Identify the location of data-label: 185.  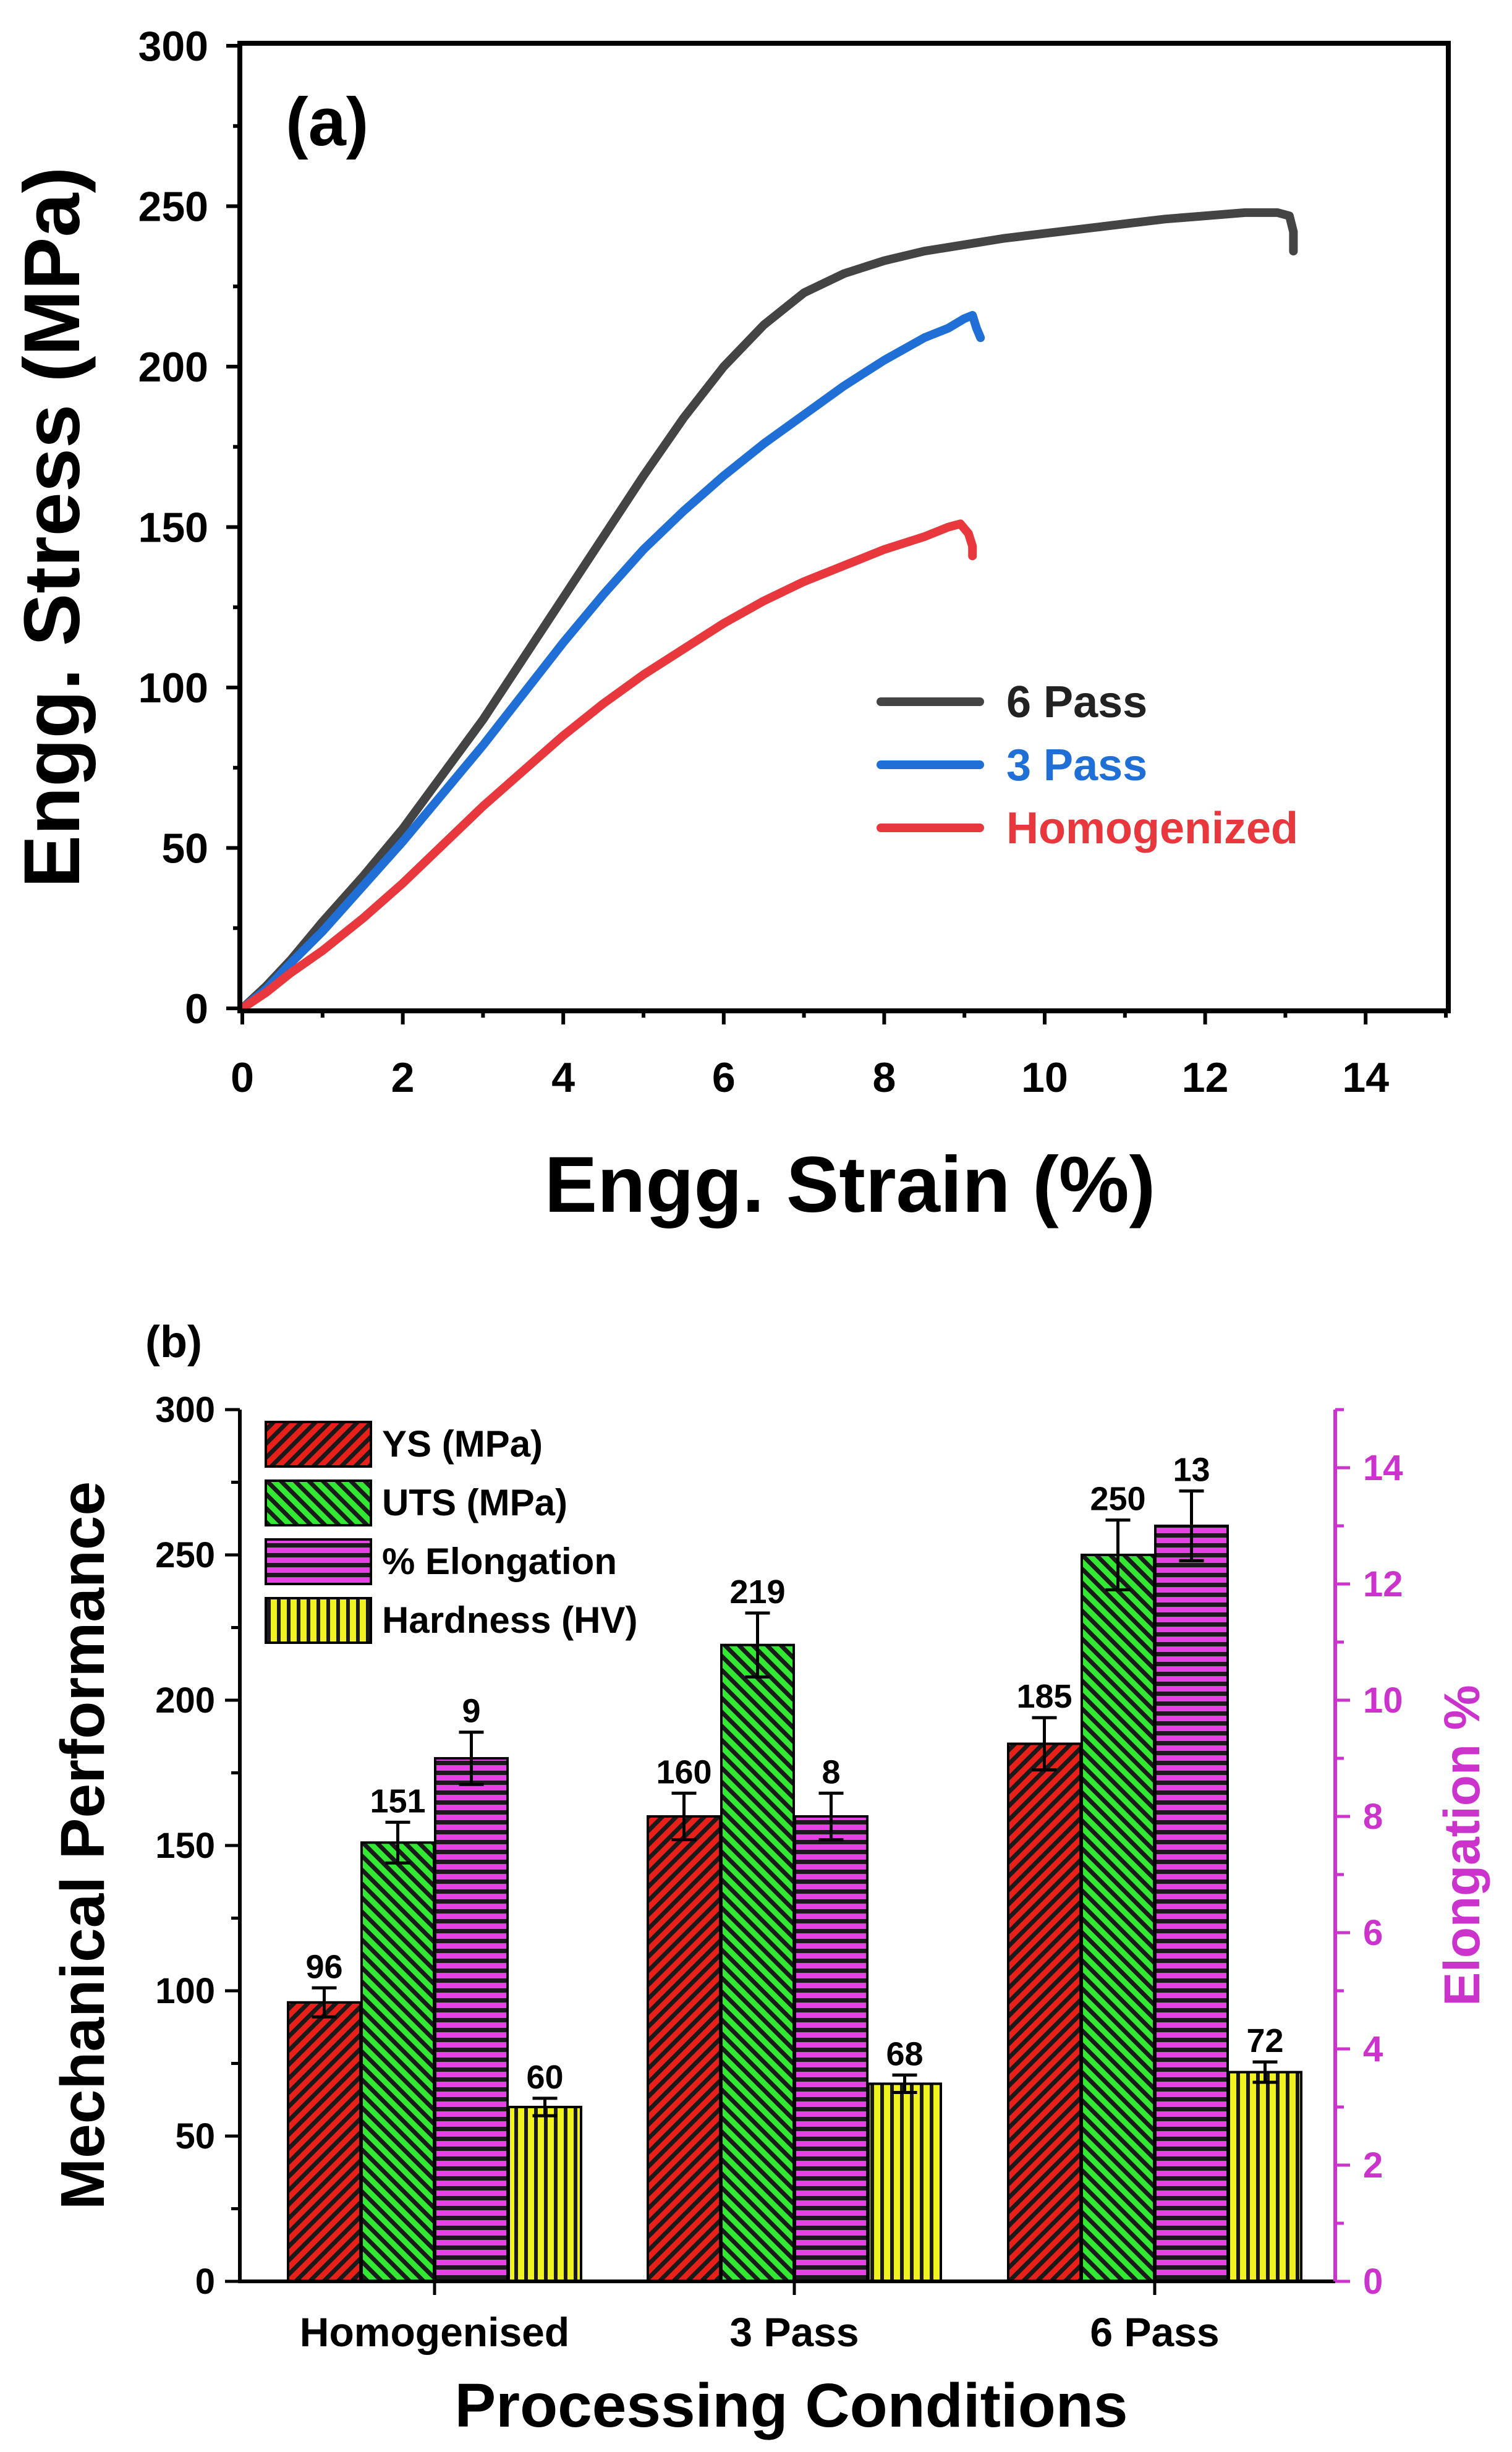
(1044, 1696).